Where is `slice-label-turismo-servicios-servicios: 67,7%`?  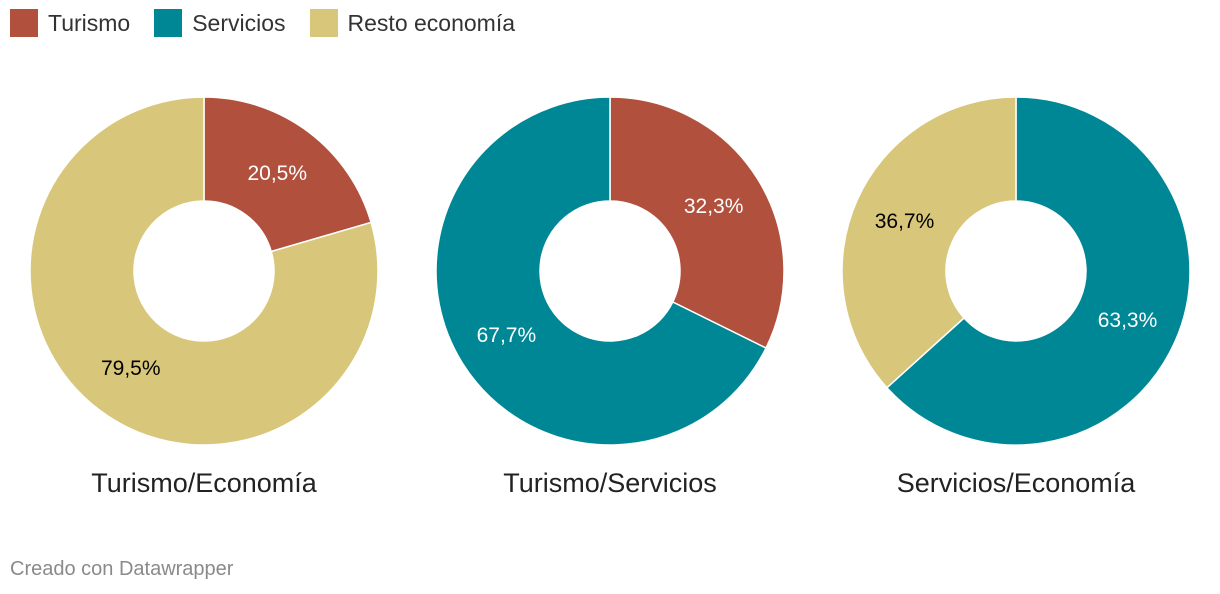
slice-label-turismo-servicios-servicios: 67,7% is located at coordinates (507, 335).